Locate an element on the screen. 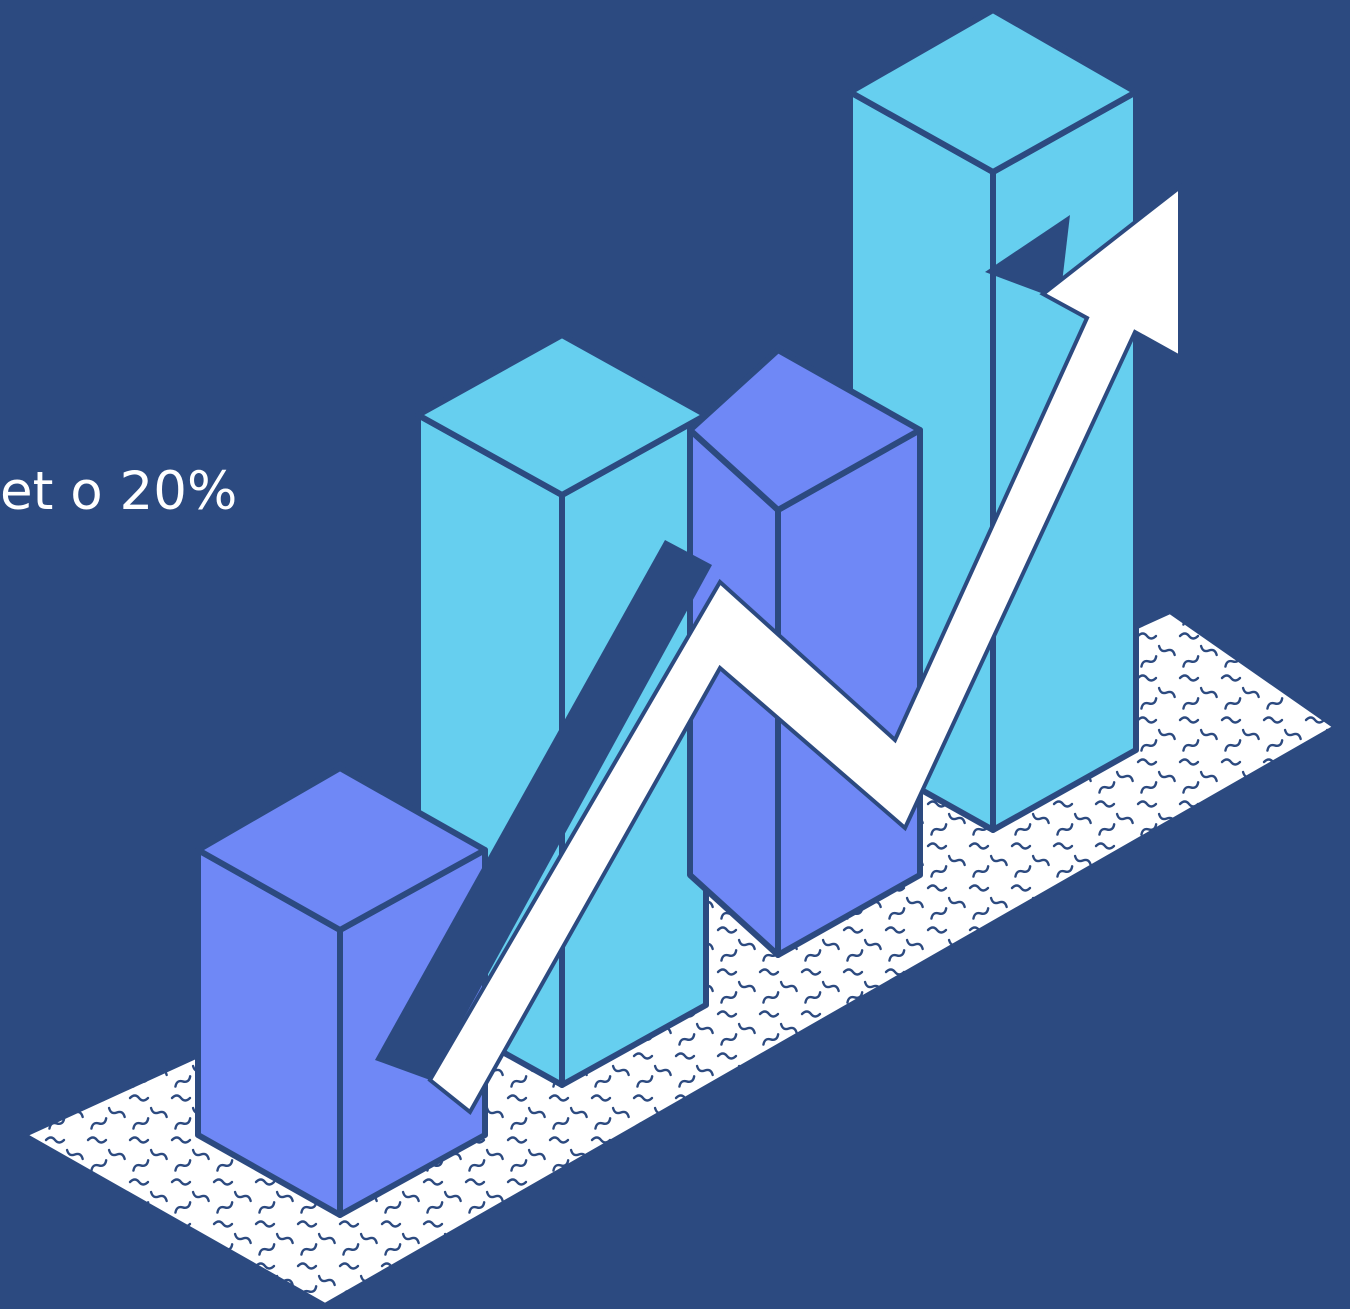 This screenshot has width=1350, height=1309. headline-text: et o 20% is located at coordinates (119, 491).